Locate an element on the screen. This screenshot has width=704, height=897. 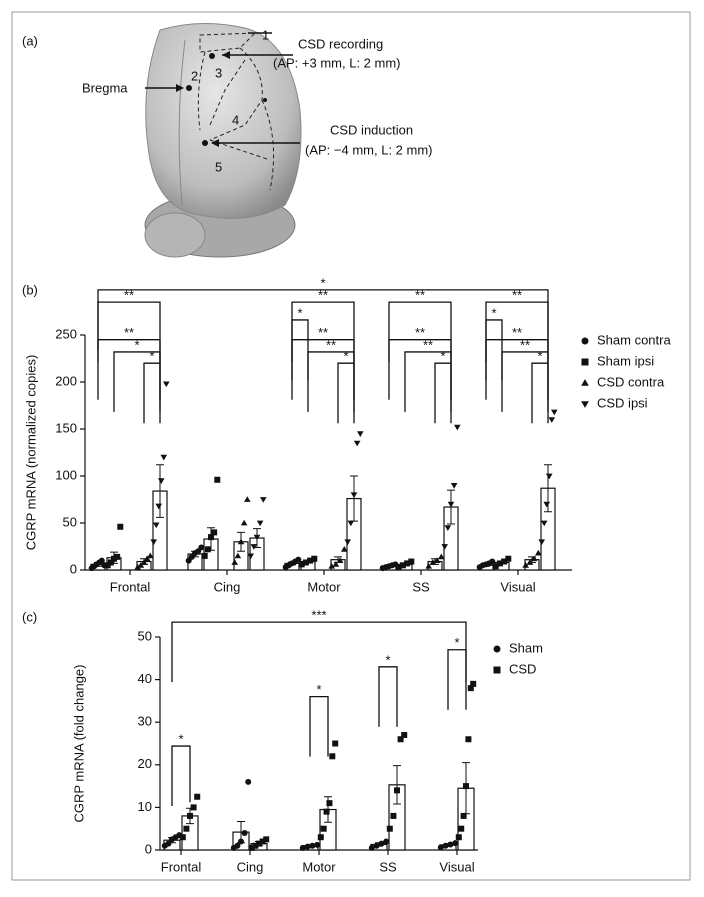
x-tick-label: Frontal is located at coordinates (181, 866).